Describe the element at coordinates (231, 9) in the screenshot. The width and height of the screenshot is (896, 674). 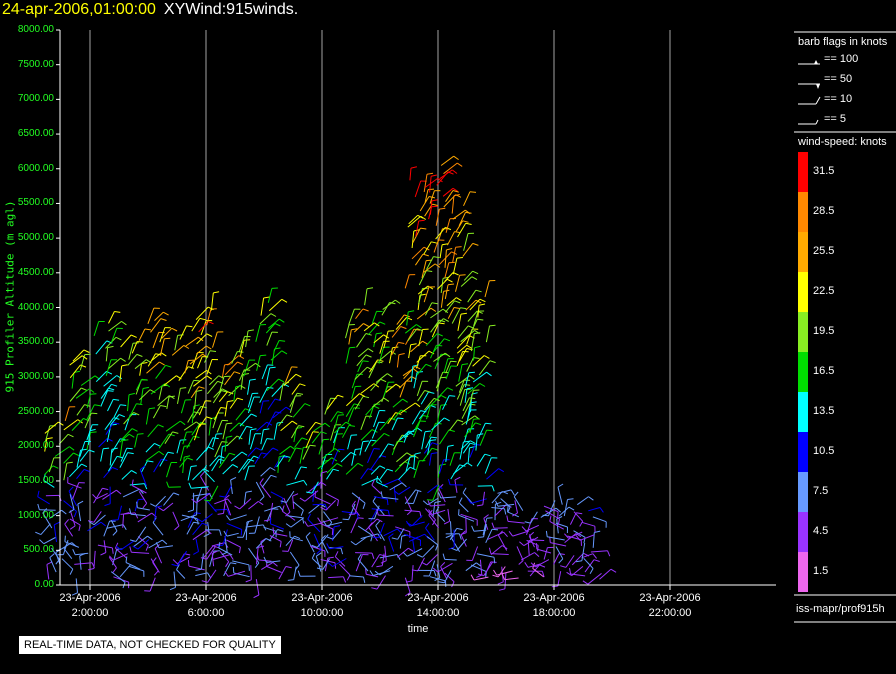
I see `title-product: XYWind:915winds.` at that location.